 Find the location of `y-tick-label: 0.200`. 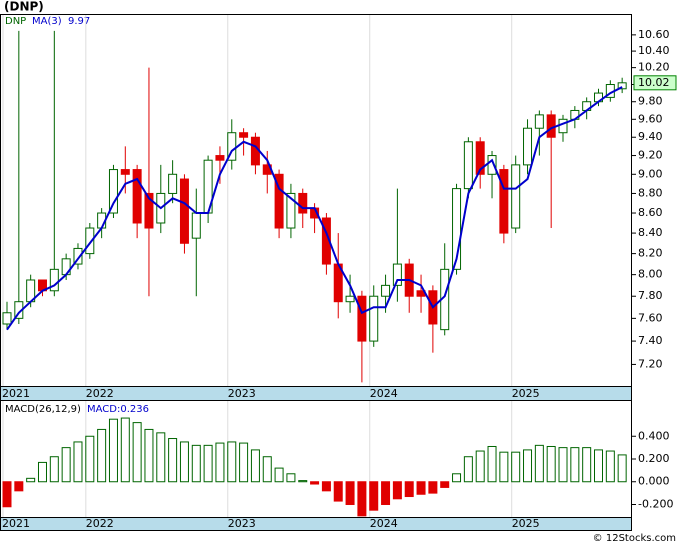

y-tick-label: 0.200 is located at coordinates (654, 458).